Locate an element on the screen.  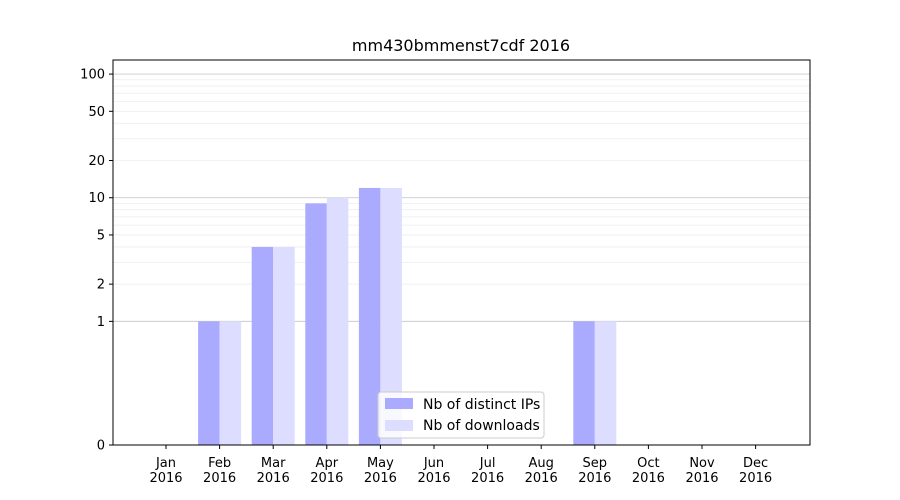
chart-title: mm430bmmenst7cdf 2016 is located at coordinates (461, 45).